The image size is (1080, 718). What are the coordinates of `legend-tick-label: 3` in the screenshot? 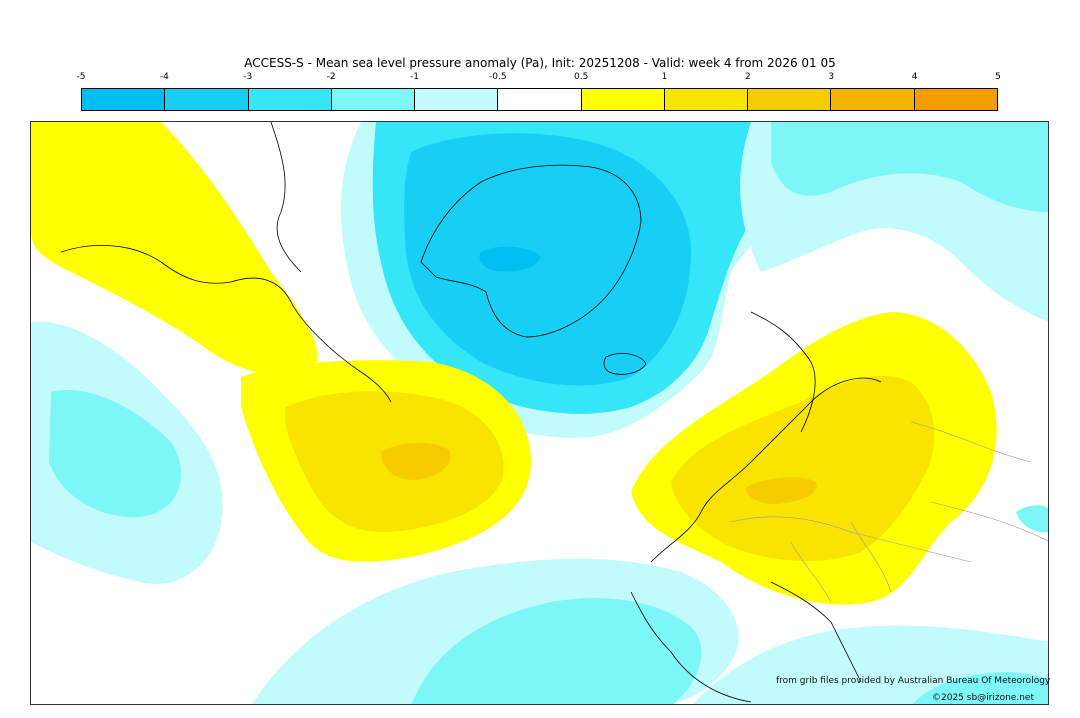 It's located at (831, 77).